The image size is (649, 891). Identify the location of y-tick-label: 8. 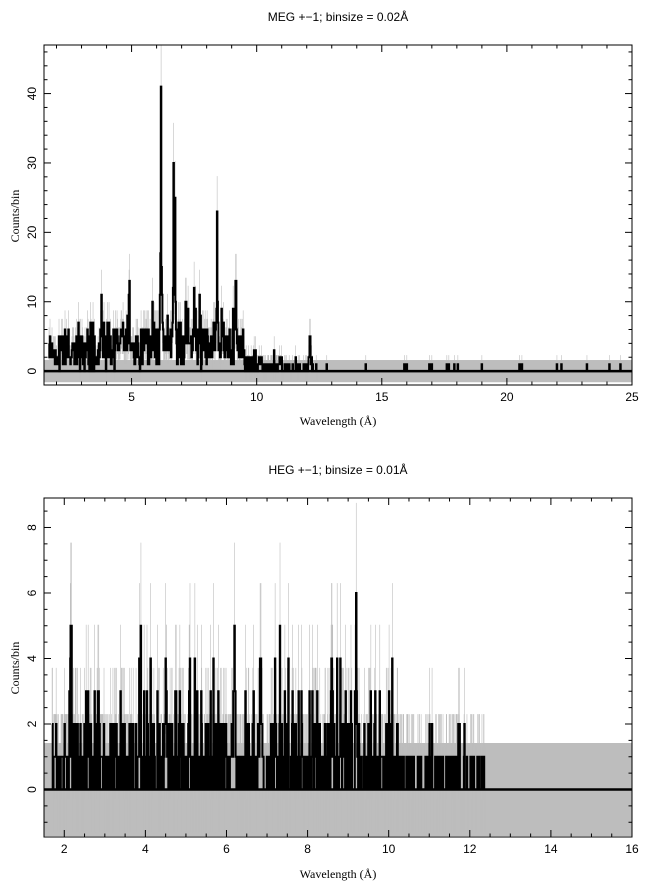
(32, 527).